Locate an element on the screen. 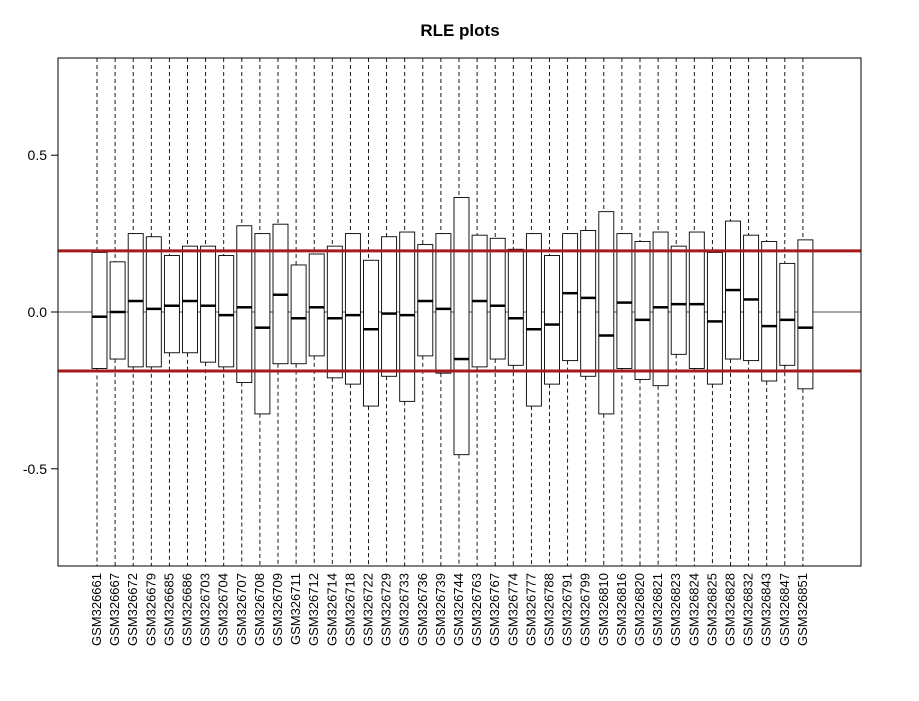 The image size is (919, 701). box-GSM326847 is located at coordinates (787, 312).